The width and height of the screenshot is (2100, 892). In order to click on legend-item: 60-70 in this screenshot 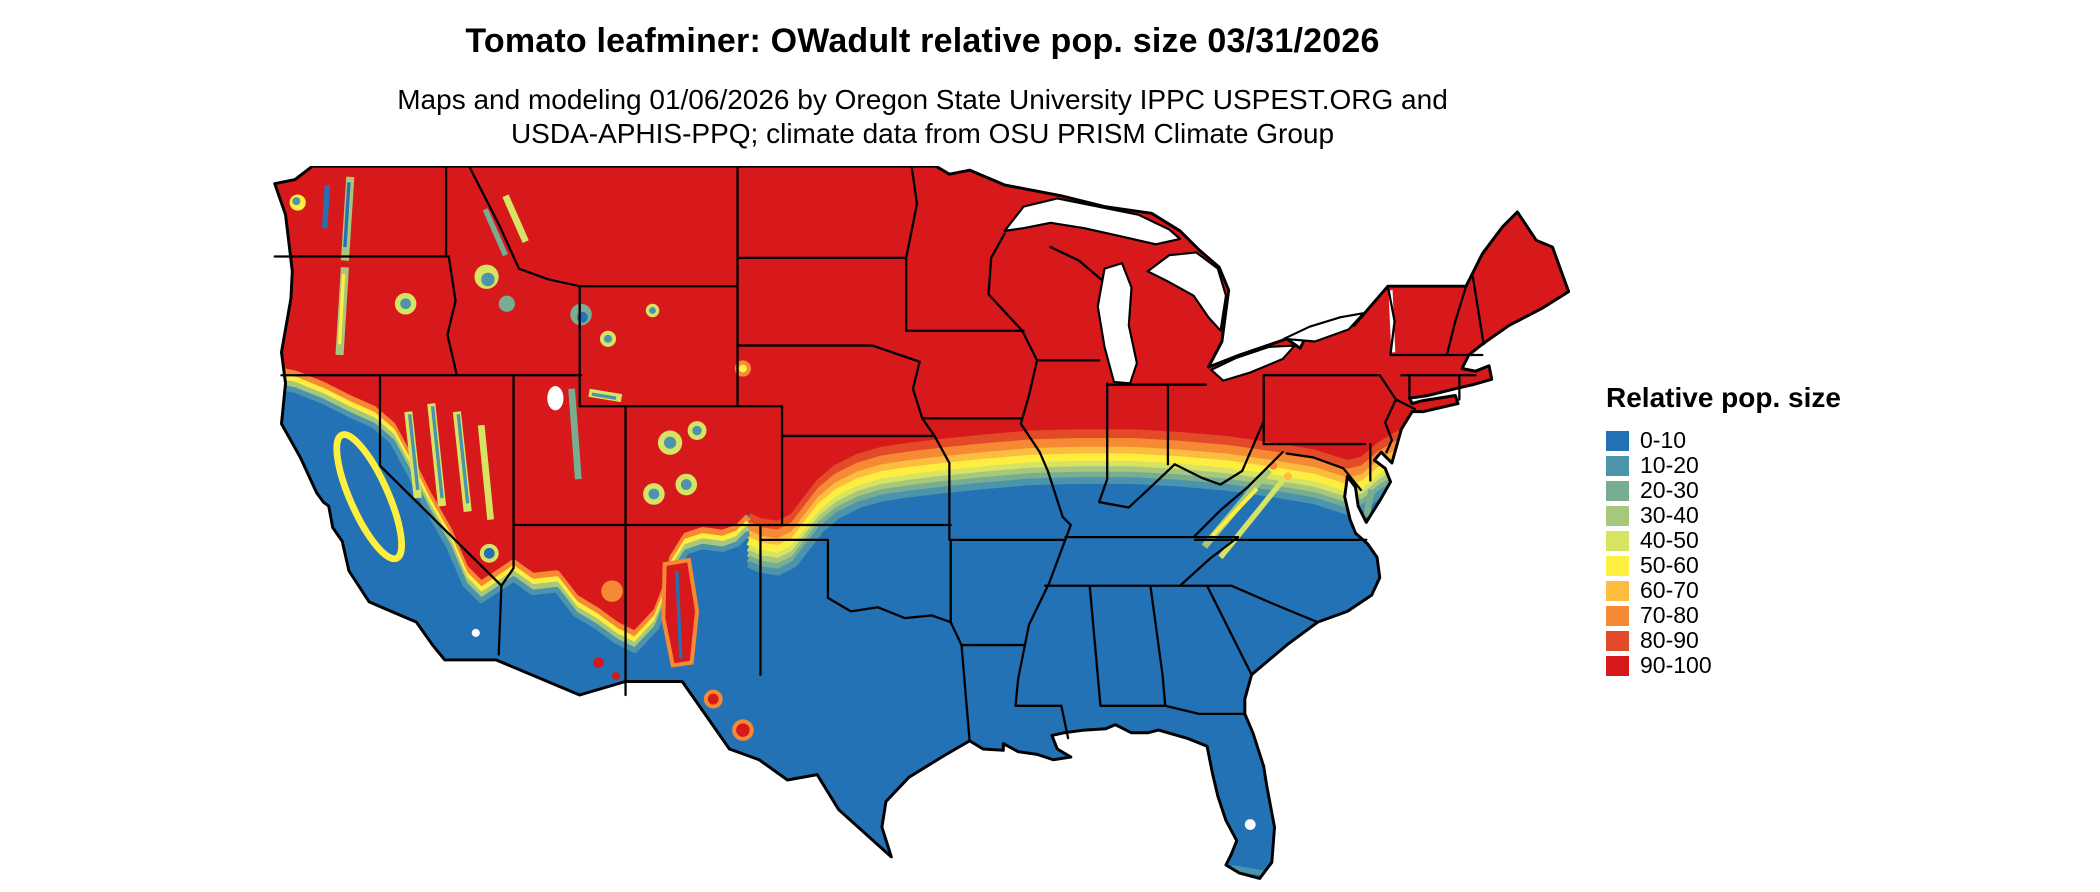, I will do `click(1756, 590)`.